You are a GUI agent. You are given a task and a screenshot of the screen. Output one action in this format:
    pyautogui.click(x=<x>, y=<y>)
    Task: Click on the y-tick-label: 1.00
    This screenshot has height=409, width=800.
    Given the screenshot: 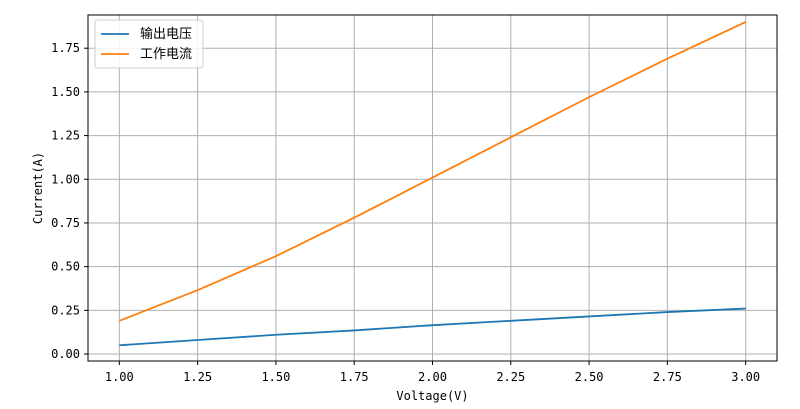 What is the action you would take?
    pyautogui.click(x=65, y=179)
    